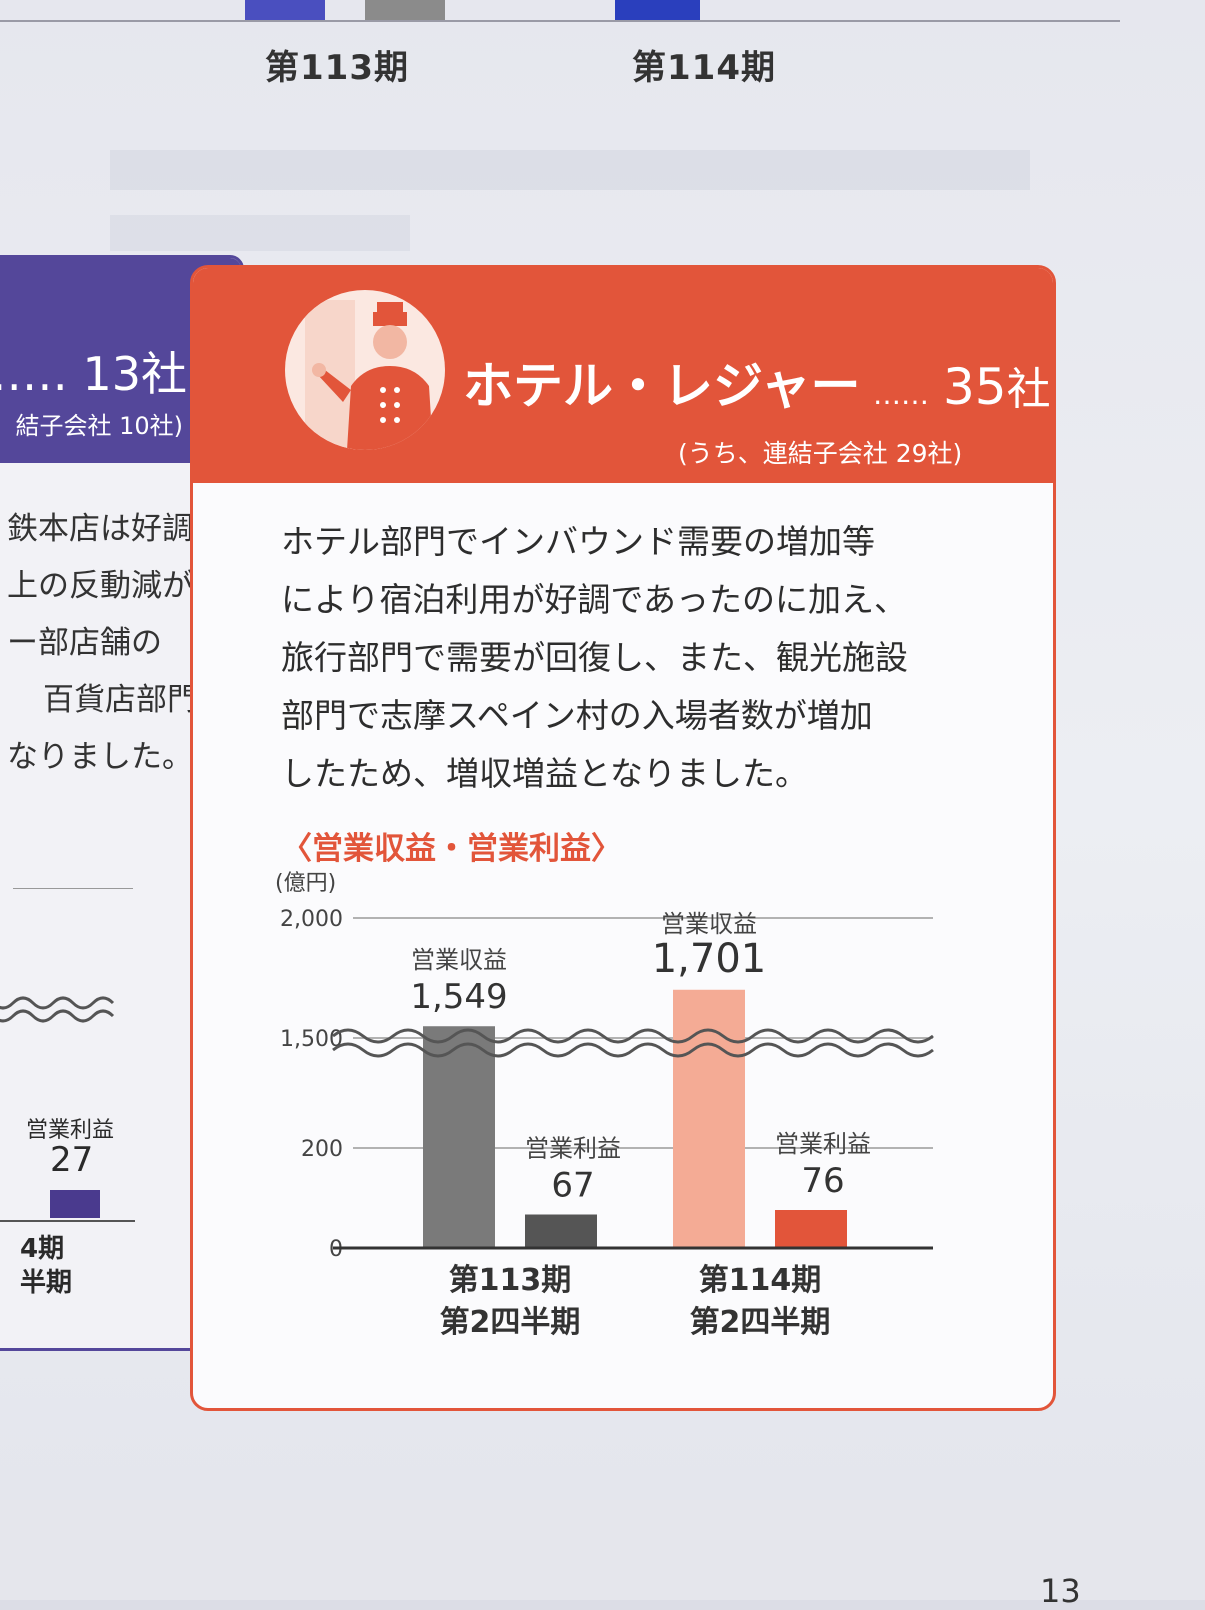 The image size is (1205, 1610). I want to click on operating-profit-bar, so click(75, 1204).